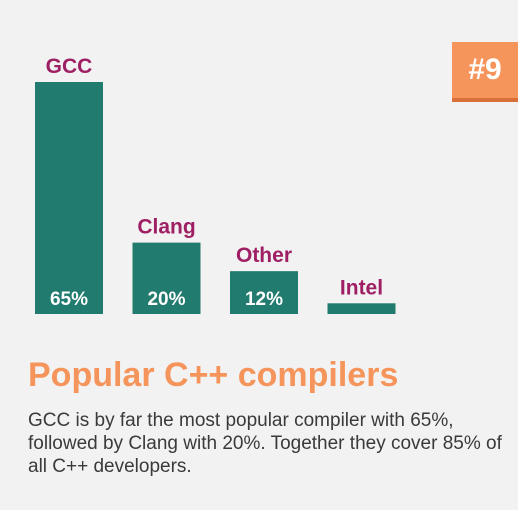 The width and height of the screenshot is (518, 510). What do you see at coordinates (166, 278) in the screenshot?
I see `bar-clang` at bounding box center [166, 278].